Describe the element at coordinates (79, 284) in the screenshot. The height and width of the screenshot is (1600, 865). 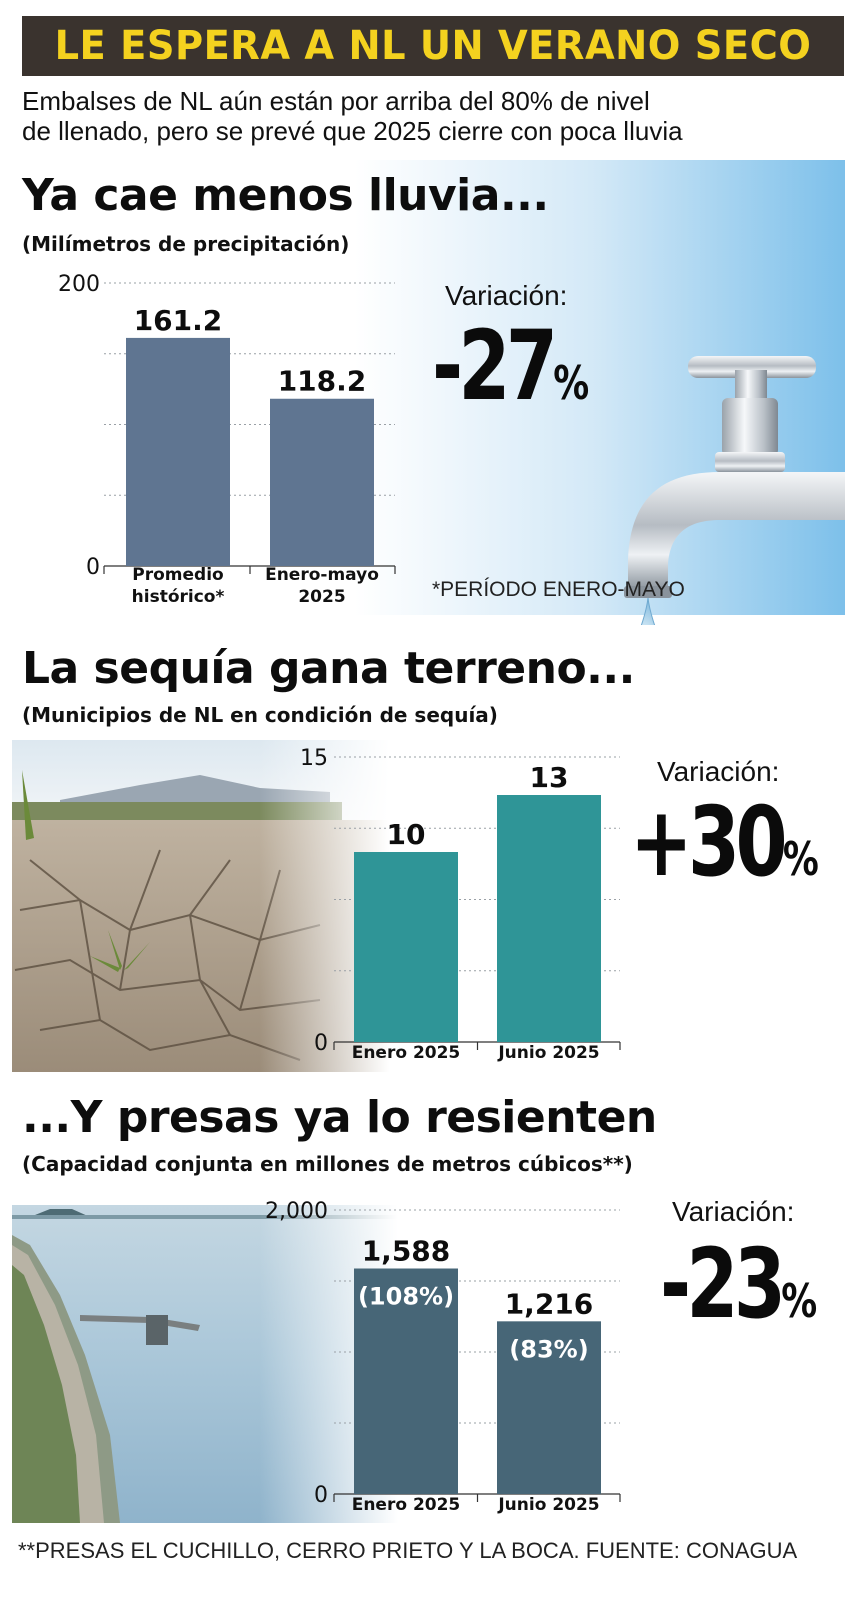
I see `y-tick-label: 200` at that location.